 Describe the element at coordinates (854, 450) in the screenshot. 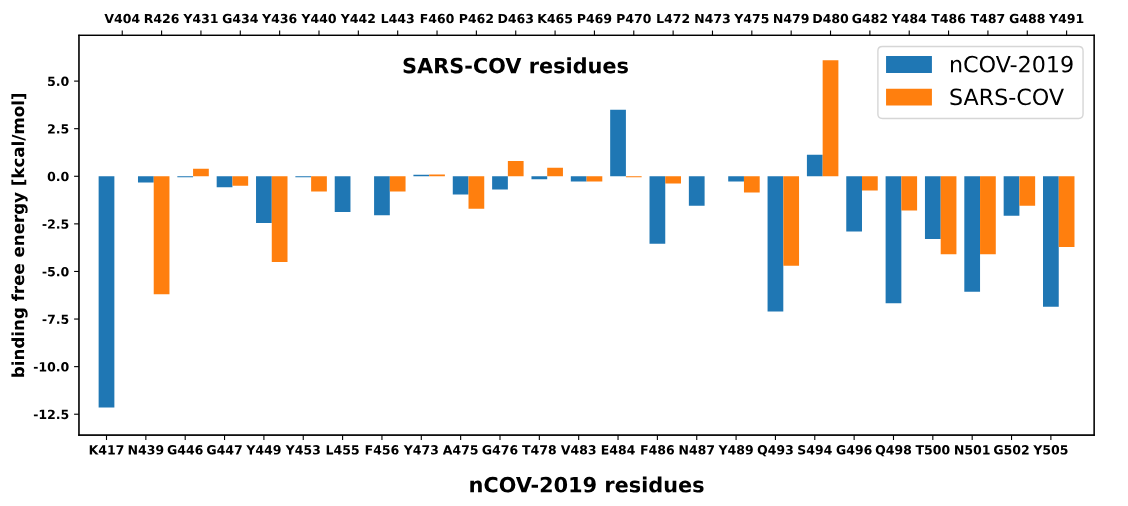

I see `x-tick-label: G496` at that location.